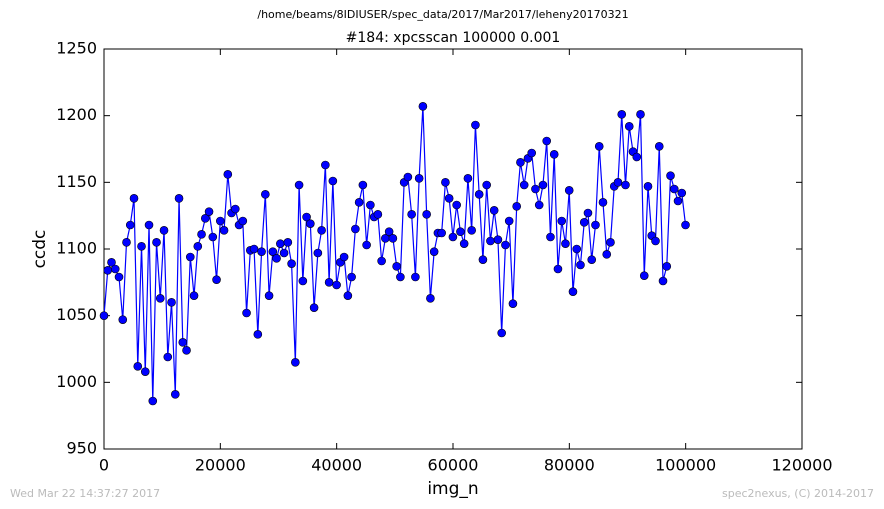  I want to click on y-tick-label: 1000, so click(76, 381).